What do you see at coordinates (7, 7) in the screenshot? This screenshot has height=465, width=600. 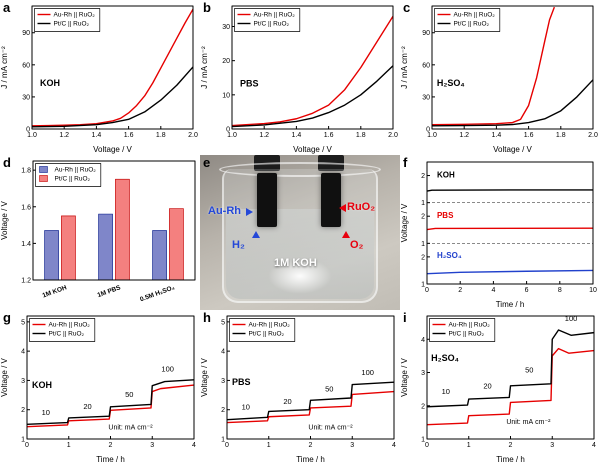 I see `panel-letter-a: a` at bounding box center [7, 7].